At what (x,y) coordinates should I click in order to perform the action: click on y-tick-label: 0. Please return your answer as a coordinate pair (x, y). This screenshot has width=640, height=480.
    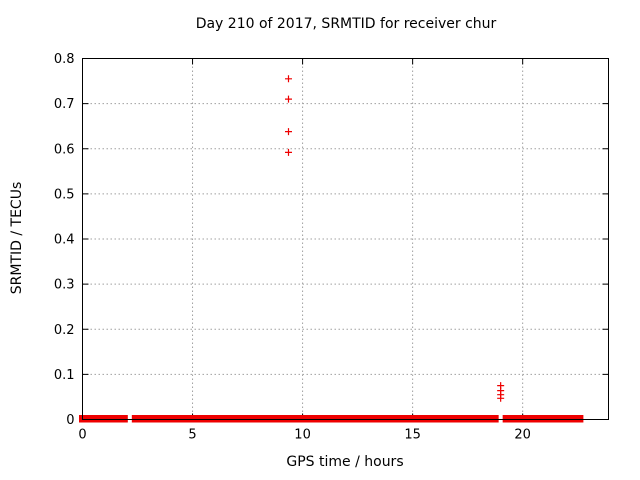
    Looking at the image, I should click on (70, 420).